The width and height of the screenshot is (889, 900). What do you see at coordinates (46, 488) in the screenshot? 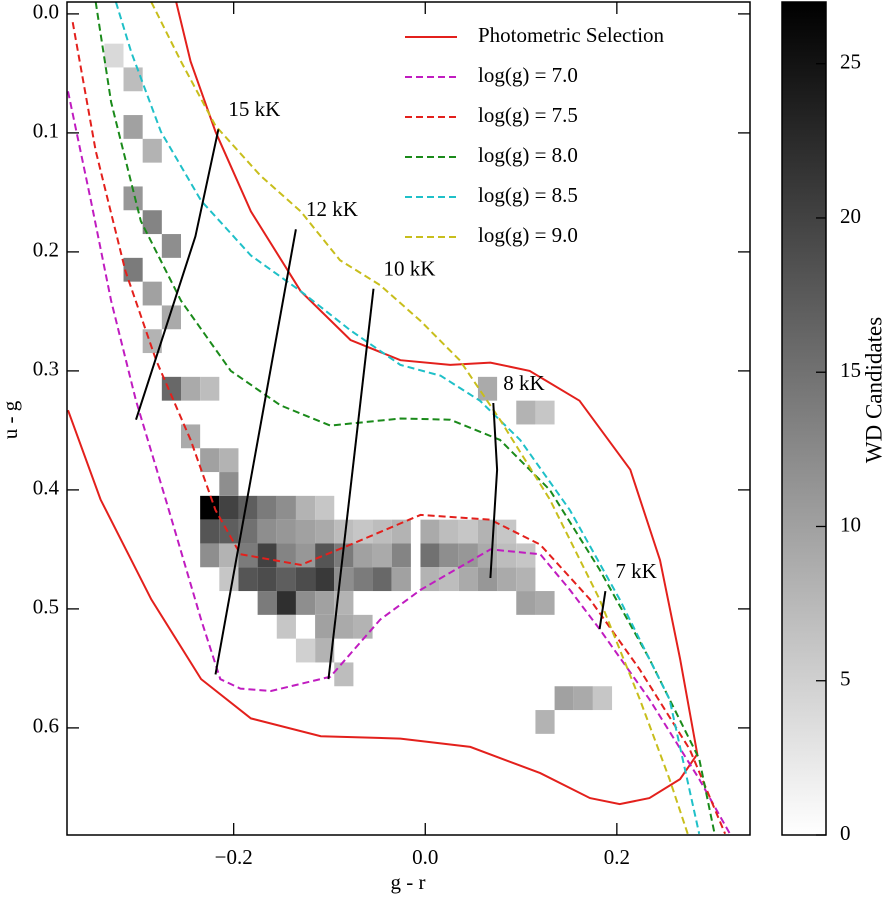
I see `y-tick-label: 0.4` at bounding box center [46, 488].